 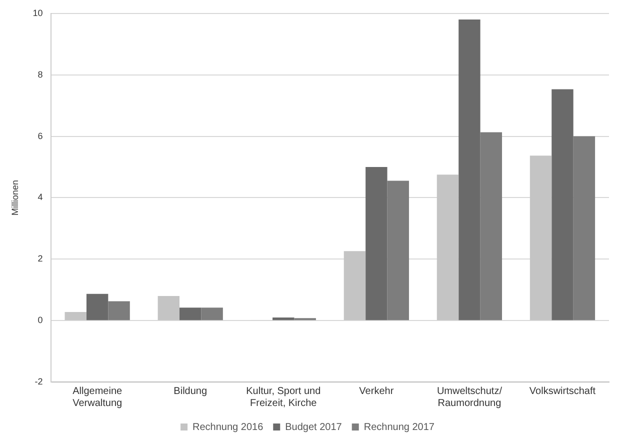 What do you see at coordinates (97, 397) in the screenshot?
I see `x-tick-label: Allgemeine Verwaltung` at bounding box center [97, 397].